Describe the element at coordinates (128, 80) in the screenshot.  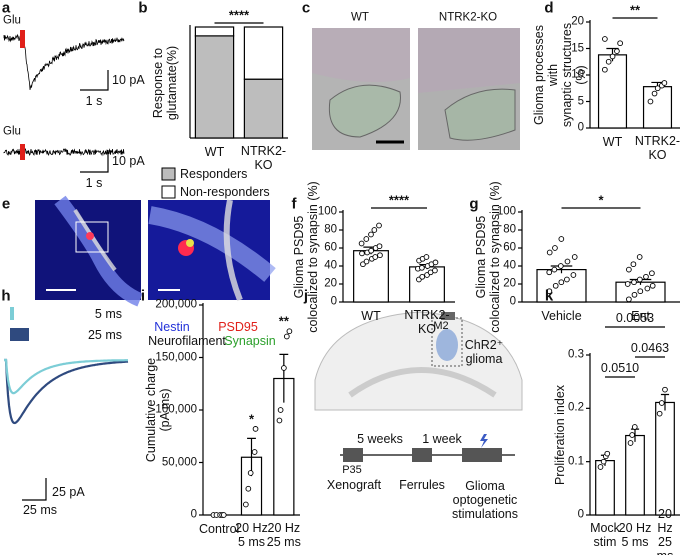
I see `scale-label: 10 pA` at that location.